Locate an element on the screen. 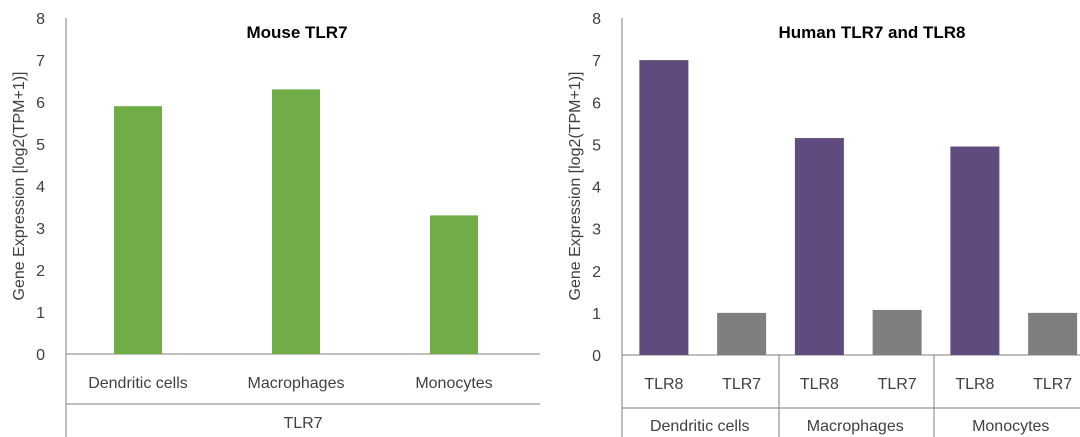 The width and height of the screenshot is (1080, 437). right-y-tick-label: 1 is located at coordinates (596, 314).